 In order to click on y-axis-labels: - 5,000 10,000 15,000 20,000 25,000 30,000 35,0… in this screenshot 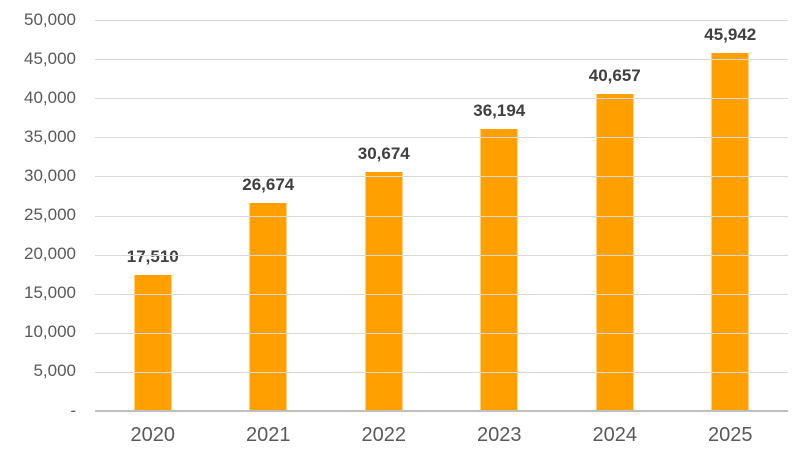, I will do `click(39, 215)`.